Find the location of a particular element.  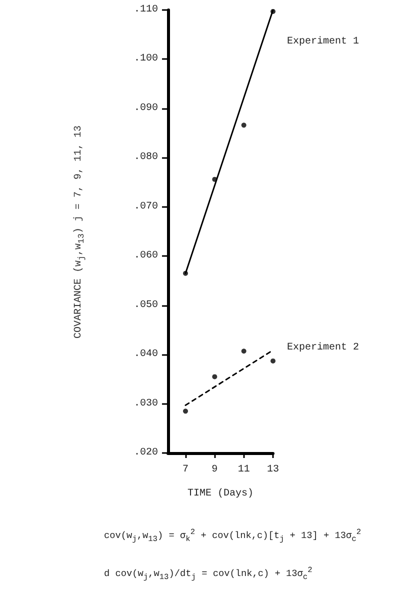

text: Experiment 1 is located at coordinates (323, 42).